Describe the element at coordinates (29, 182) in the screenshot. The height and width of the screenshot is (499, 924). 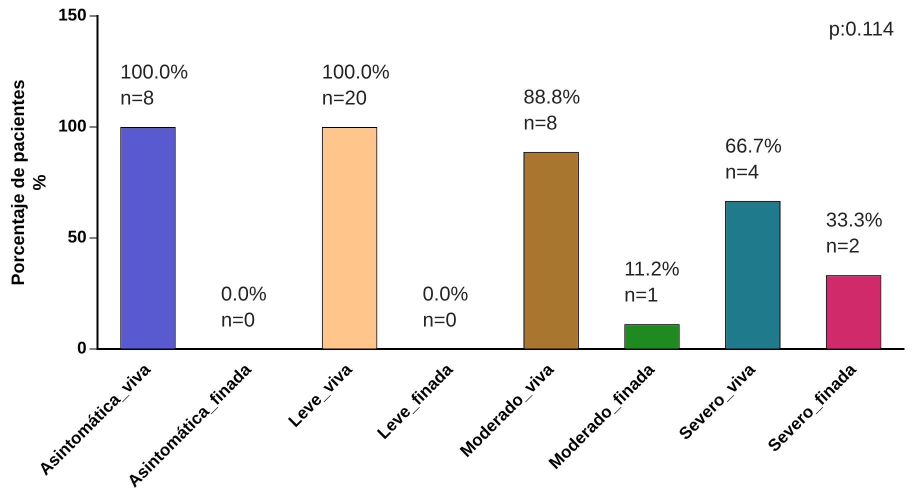
I see `y-axis-title: Porcentaje de pacientes %` at that location.